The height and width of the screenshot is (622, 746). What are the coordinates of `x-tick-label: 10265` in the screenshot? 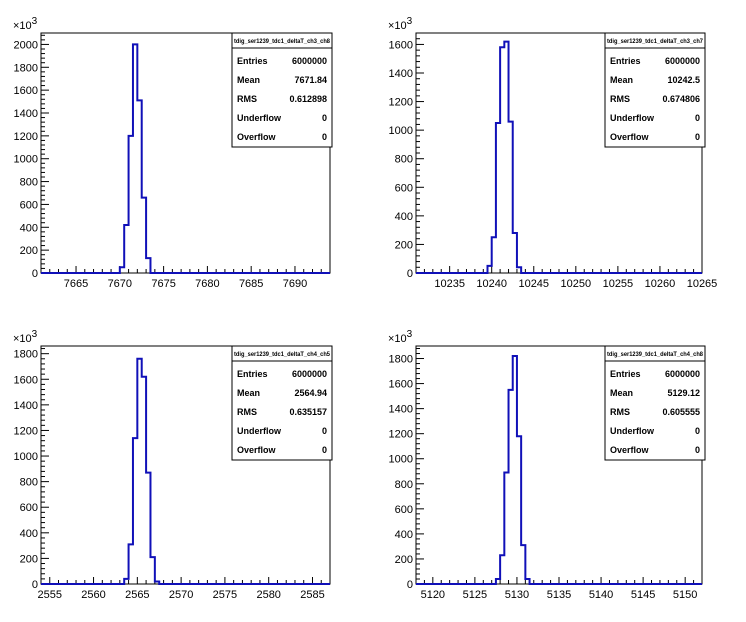 It's located at (702, 284).